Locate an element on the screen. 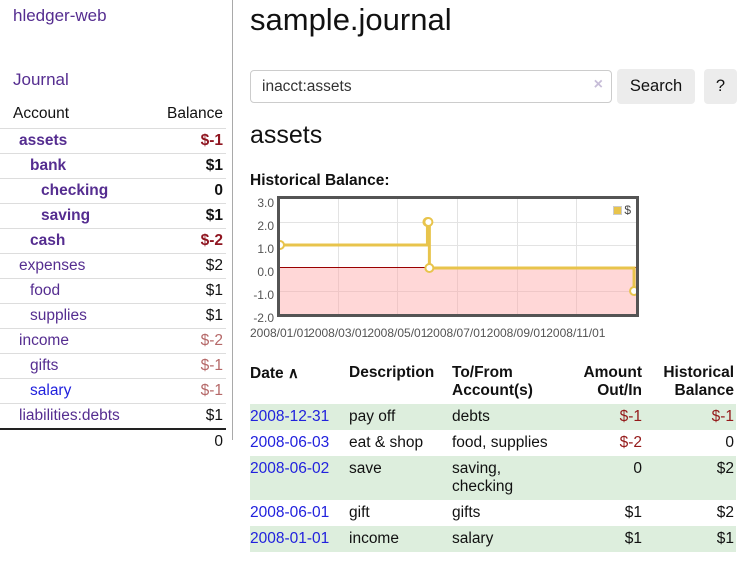  search-form: × Search ? is located at coordinates (493, 86).